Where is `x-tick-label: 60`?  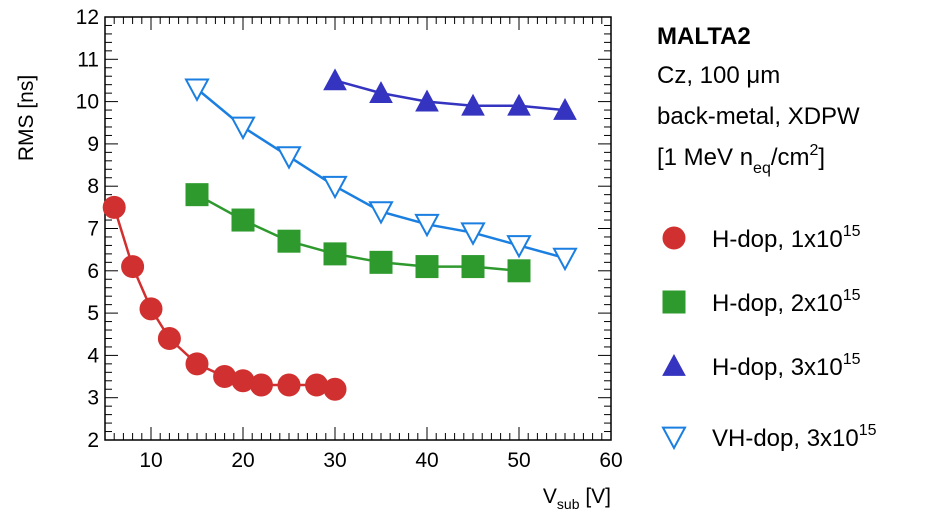
x-tick-label: 60 is located at coordinates (610, 460).